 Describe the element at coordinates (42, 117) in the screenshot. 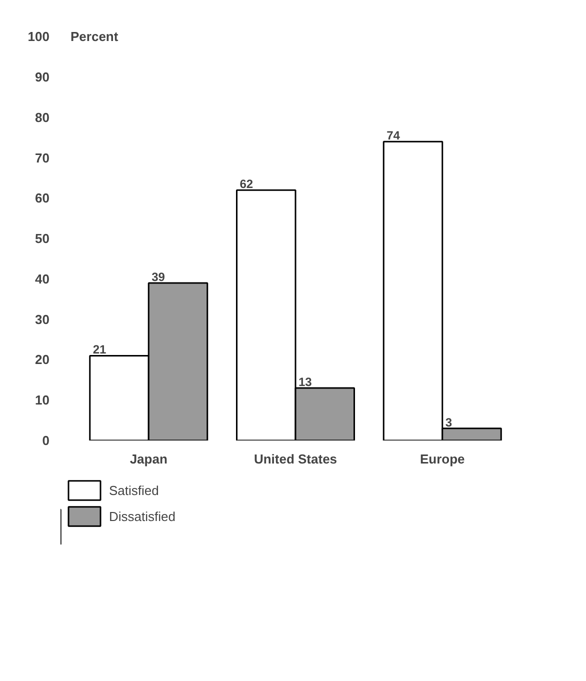

I see `y-tick-label: 80` at that location.